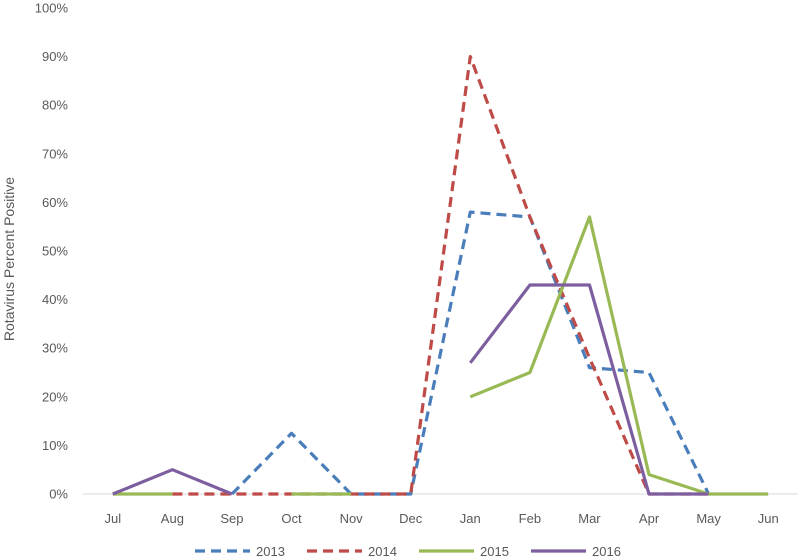  Describe the element at coordinates (494, 551) in the screenshot. I see `legend-label: 2015` at that location.